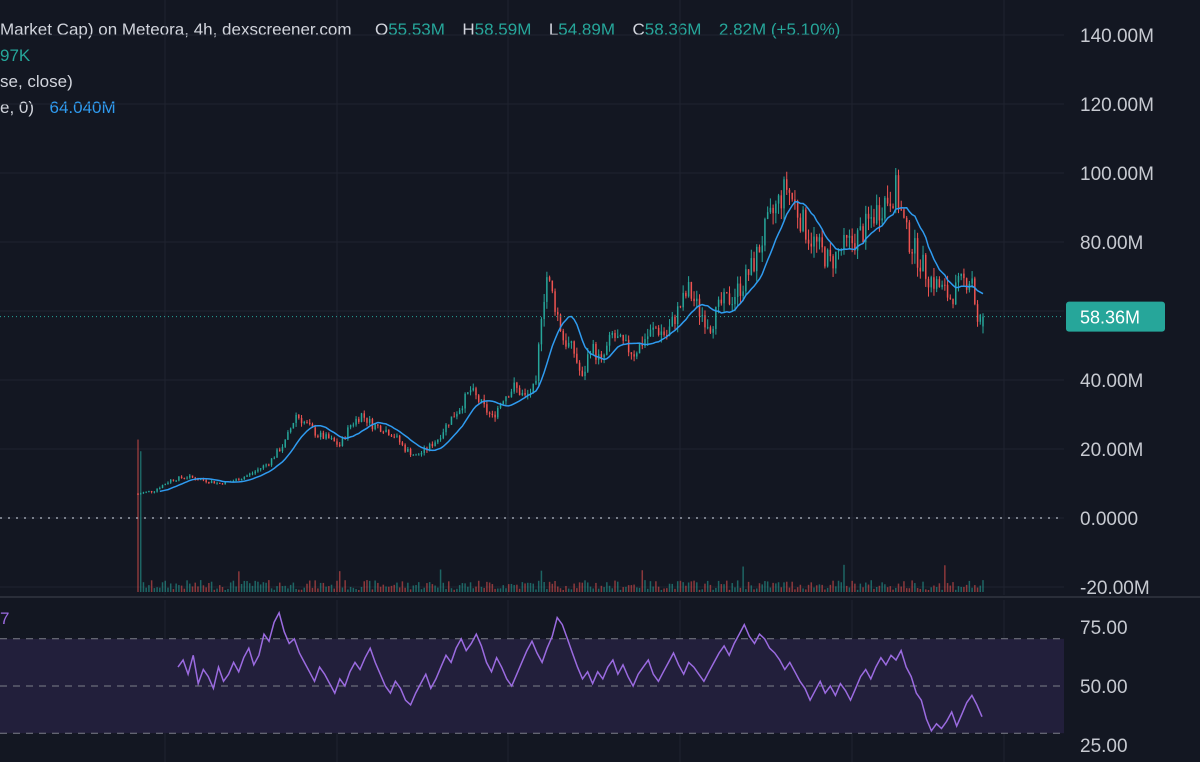  What do you see at coordinates (1109, 519) in the screenshot?
I see `price-axis-tick-label: 0.0000` at bounding box center [1109, 519].